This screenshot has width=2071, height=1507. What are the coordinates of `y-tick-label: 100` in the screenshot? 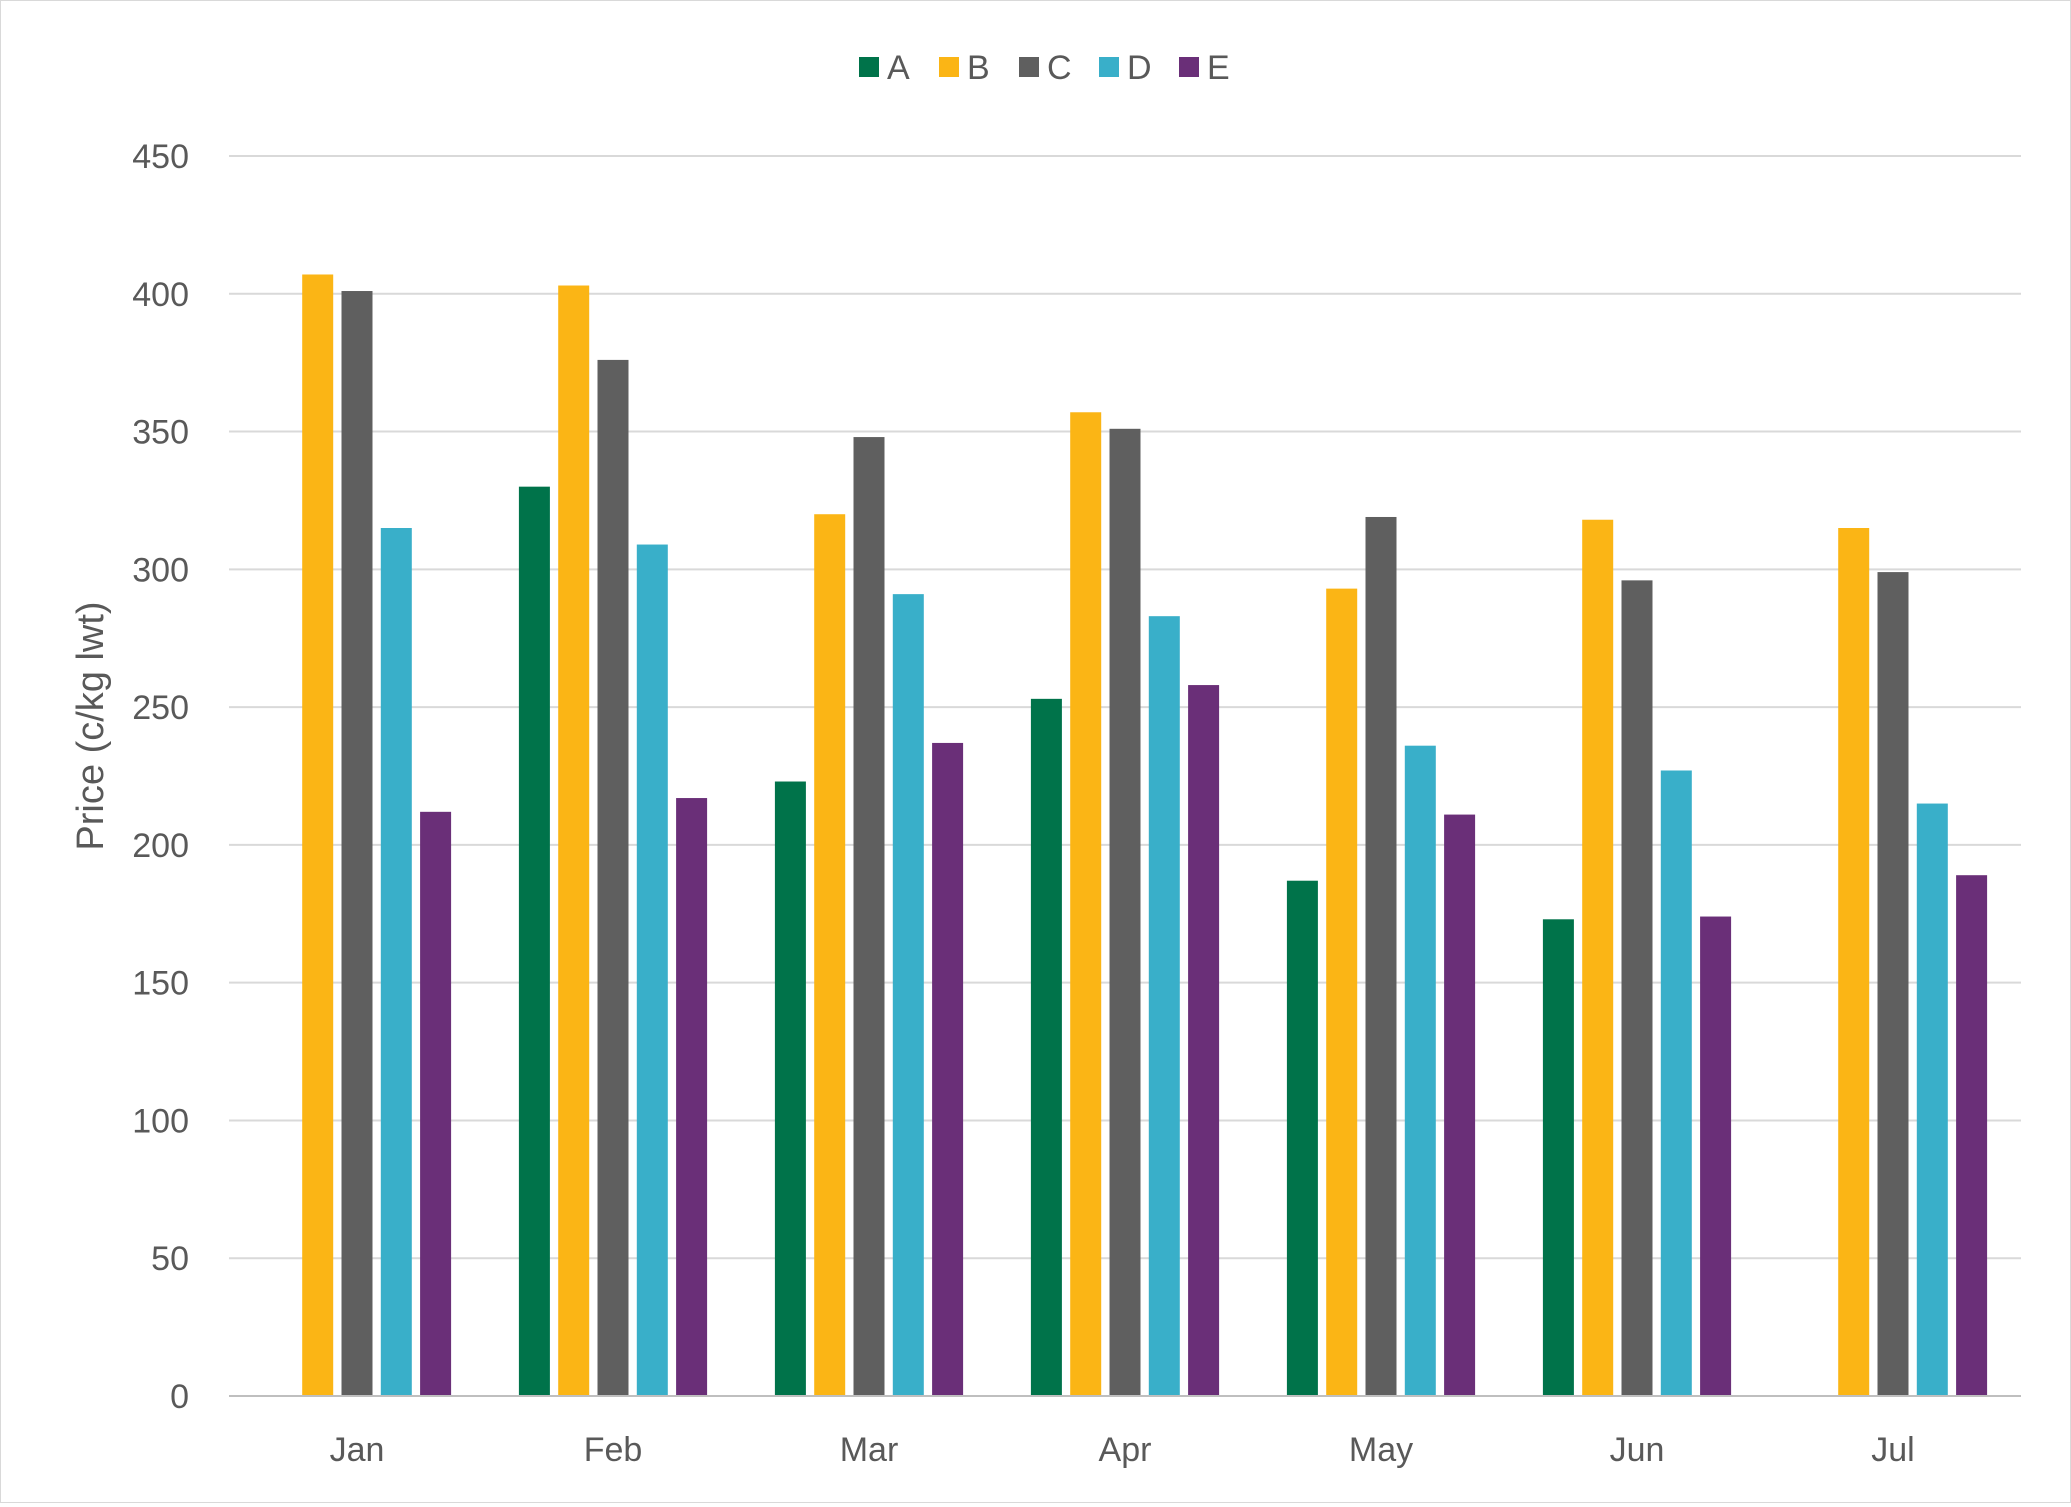 It's located at (160, 1121).